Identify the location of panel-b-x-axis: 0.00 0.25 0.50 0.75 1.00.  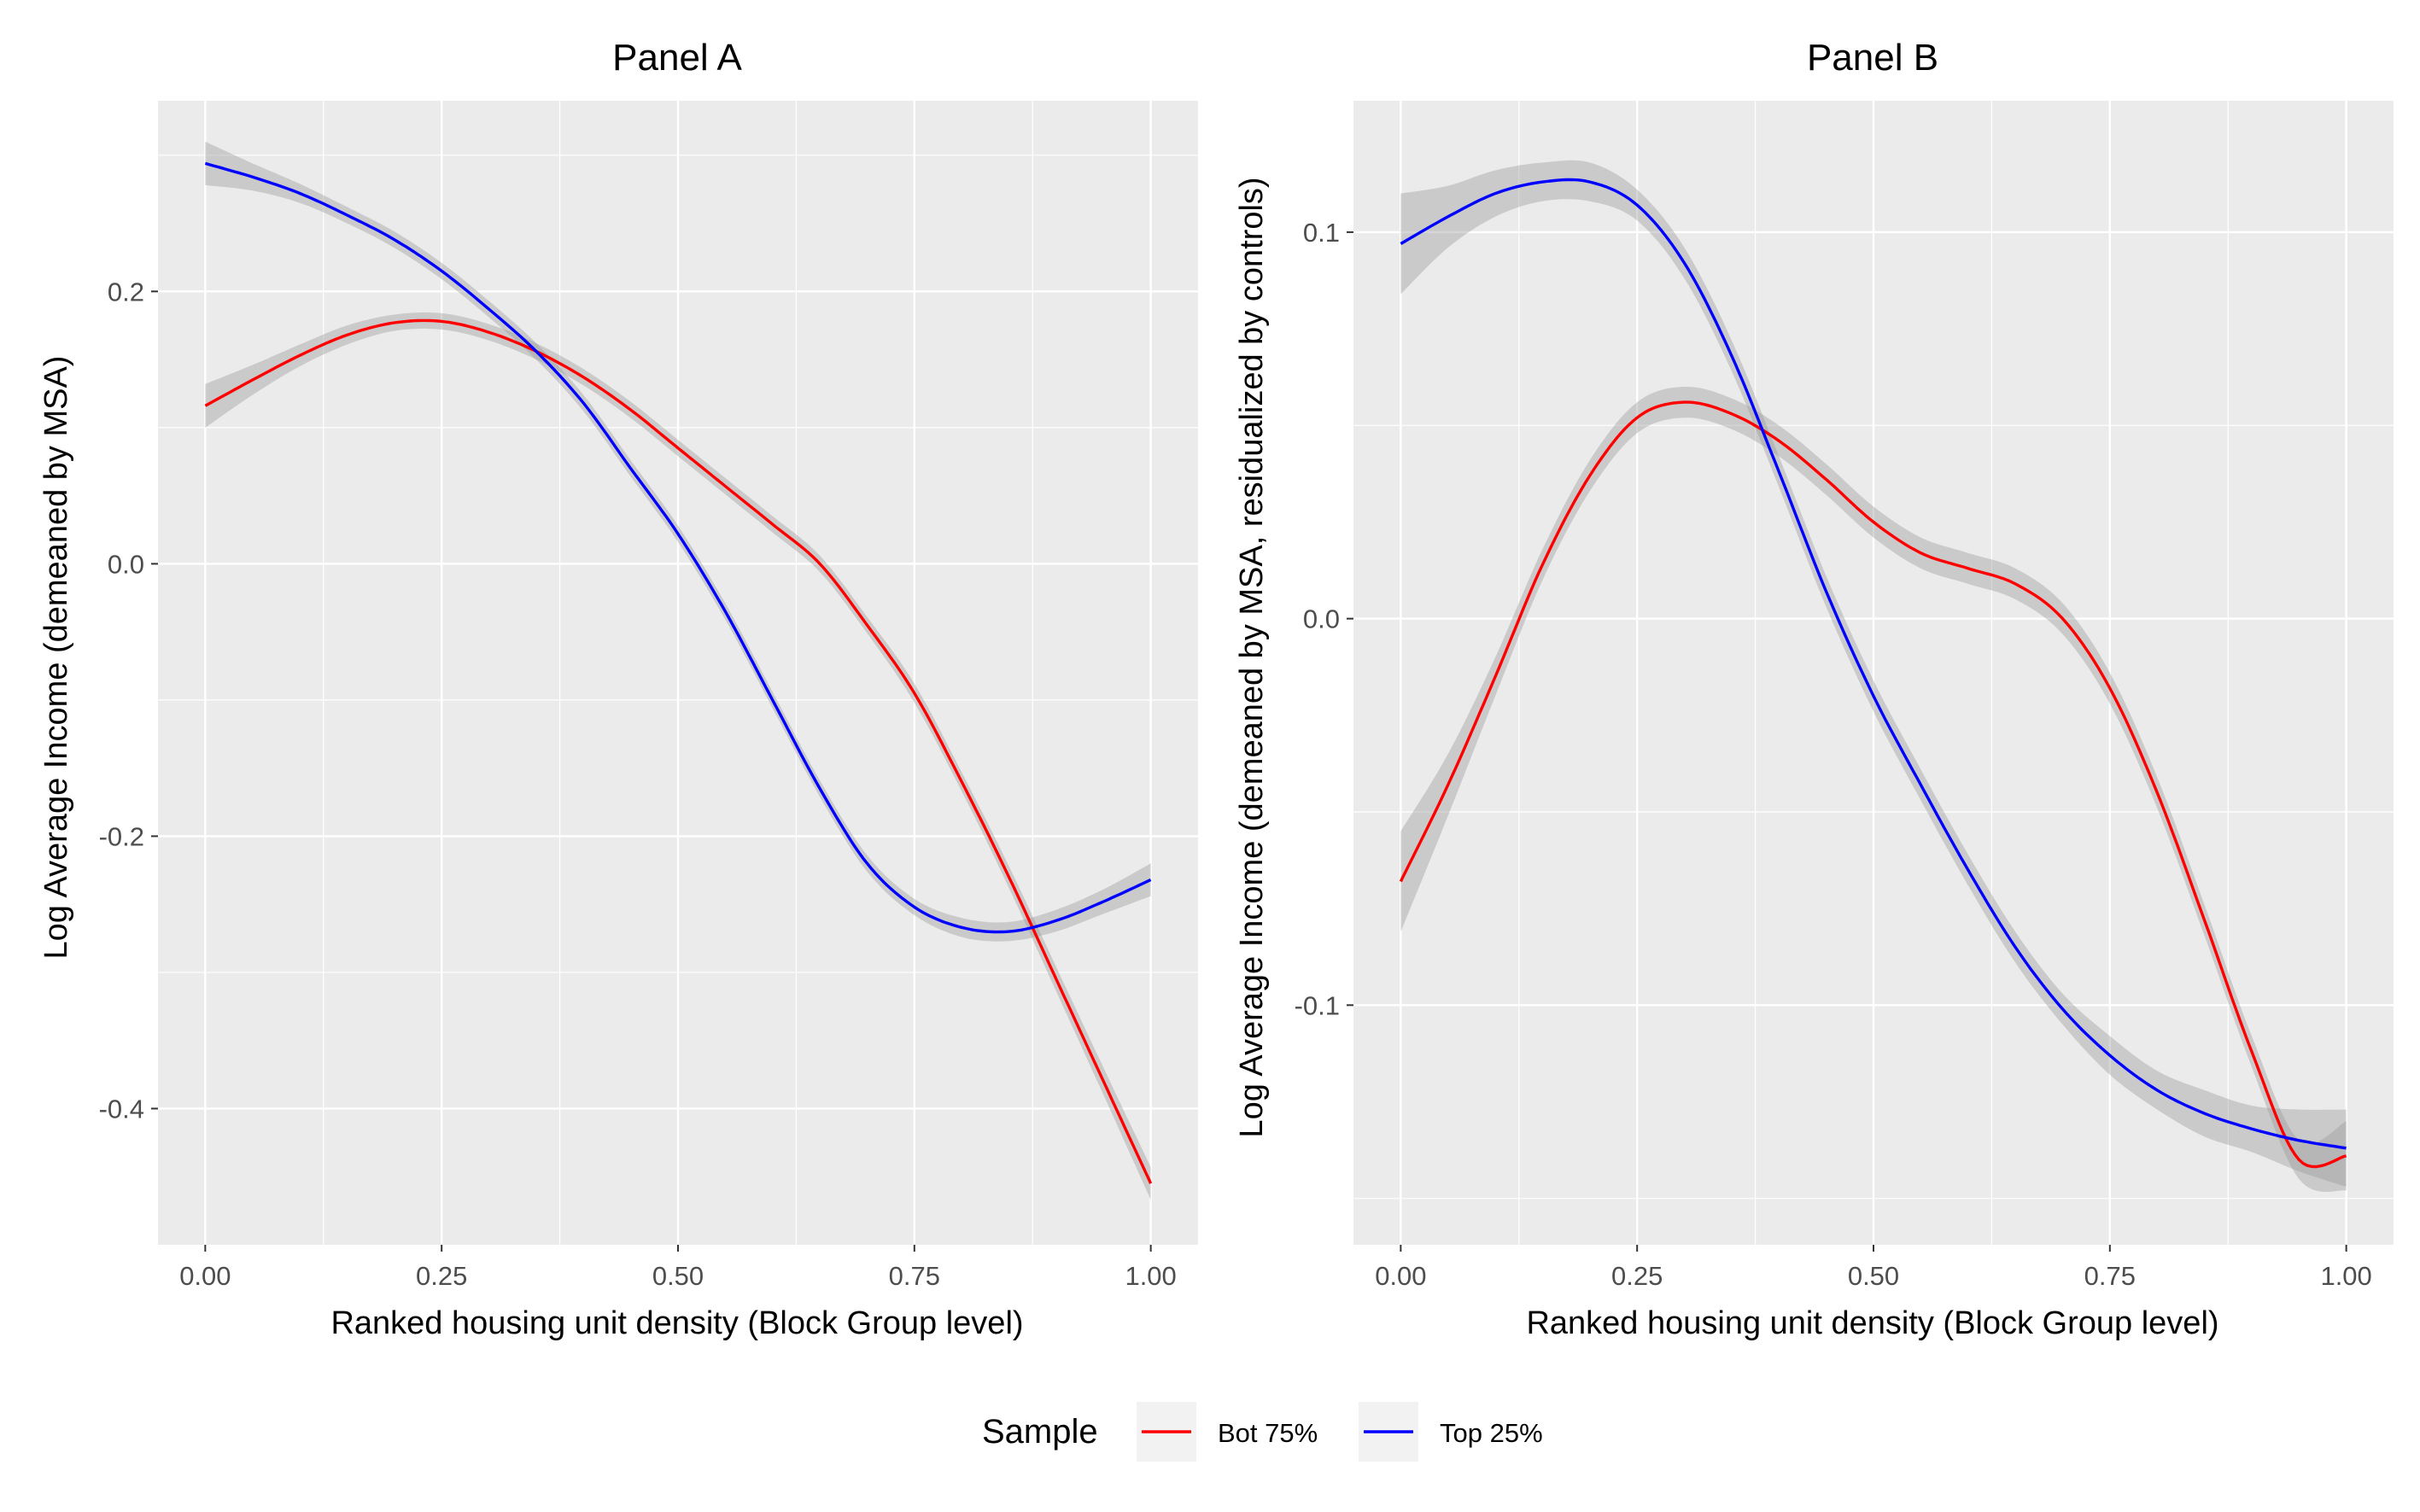
(1874, 1268).